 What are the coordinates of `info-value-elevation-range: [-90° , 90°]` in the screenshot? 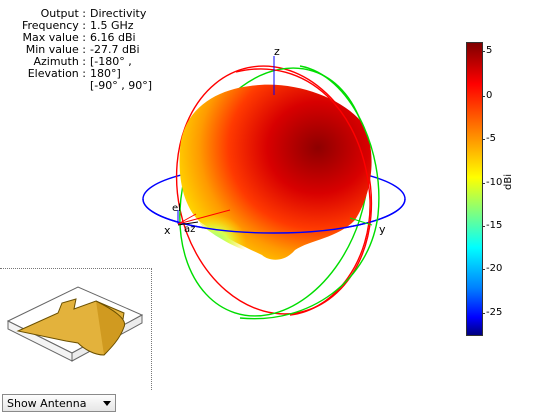 It's located at (121, 85).